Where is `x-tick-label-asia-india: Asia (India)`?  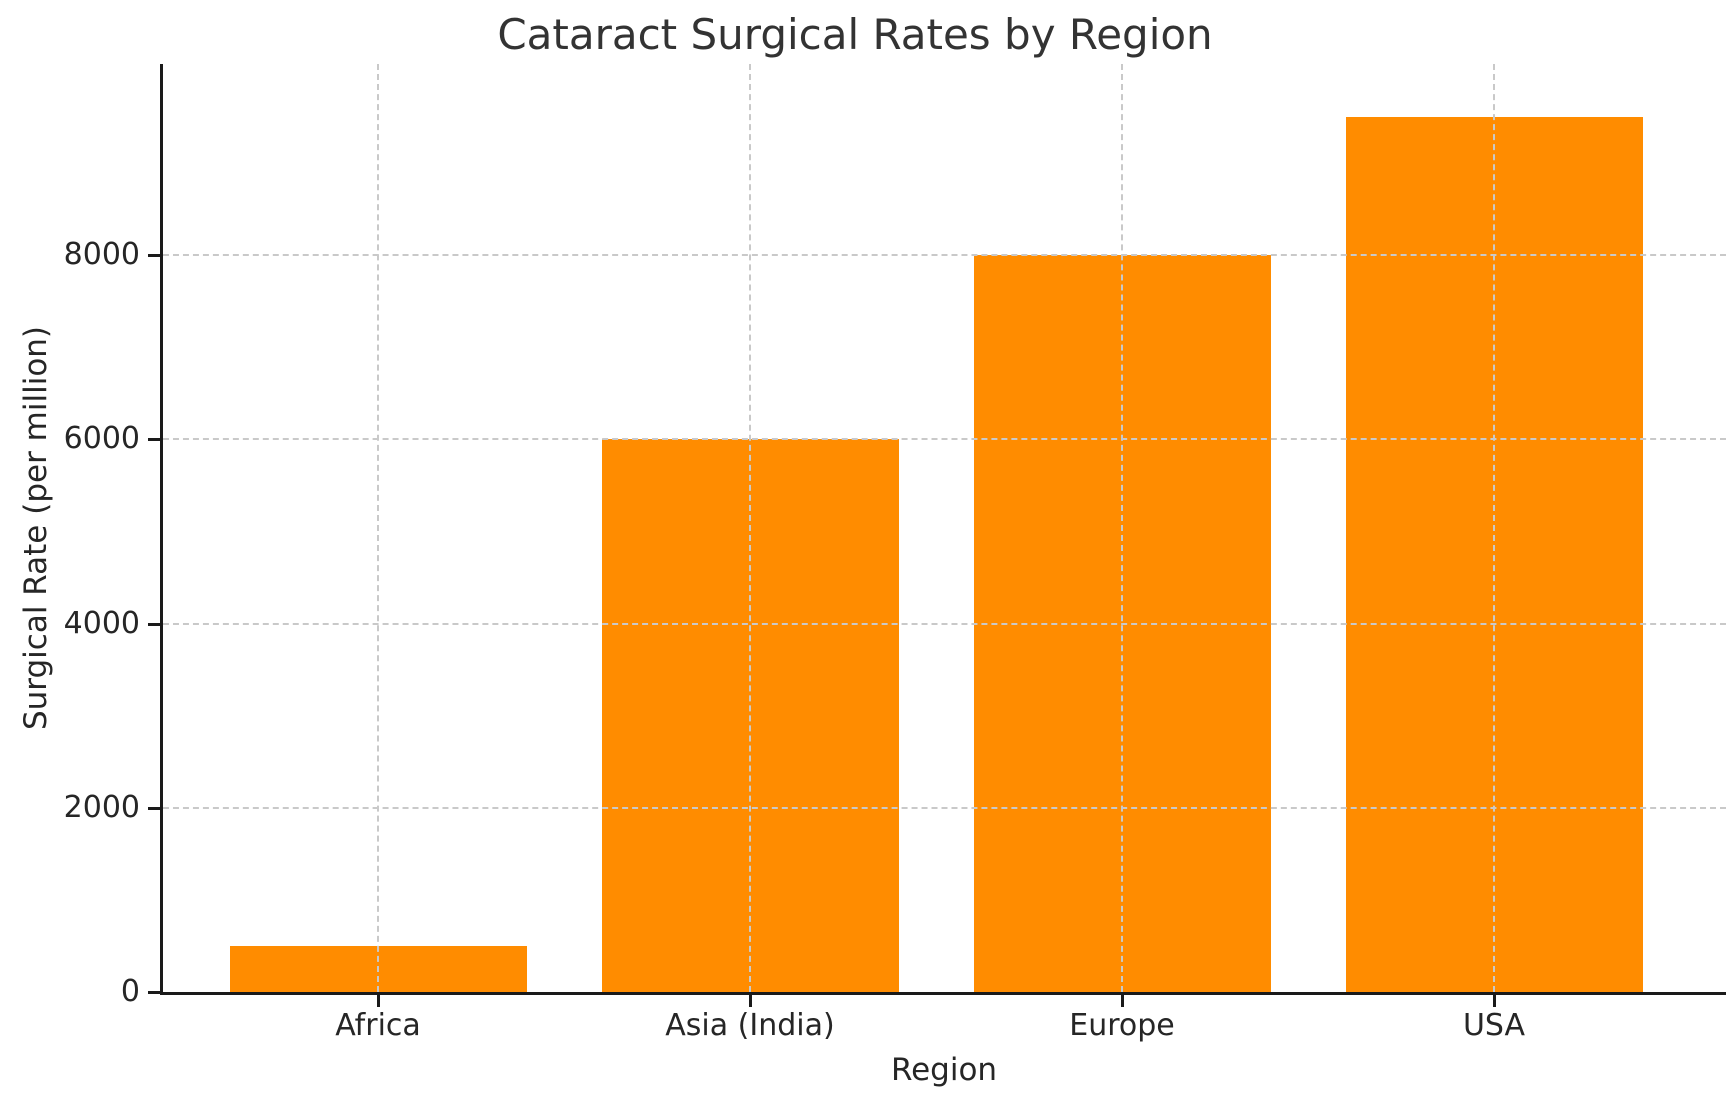
x-tick-label-asia-india: Asia (India) is located at coordinates (750, 1025).